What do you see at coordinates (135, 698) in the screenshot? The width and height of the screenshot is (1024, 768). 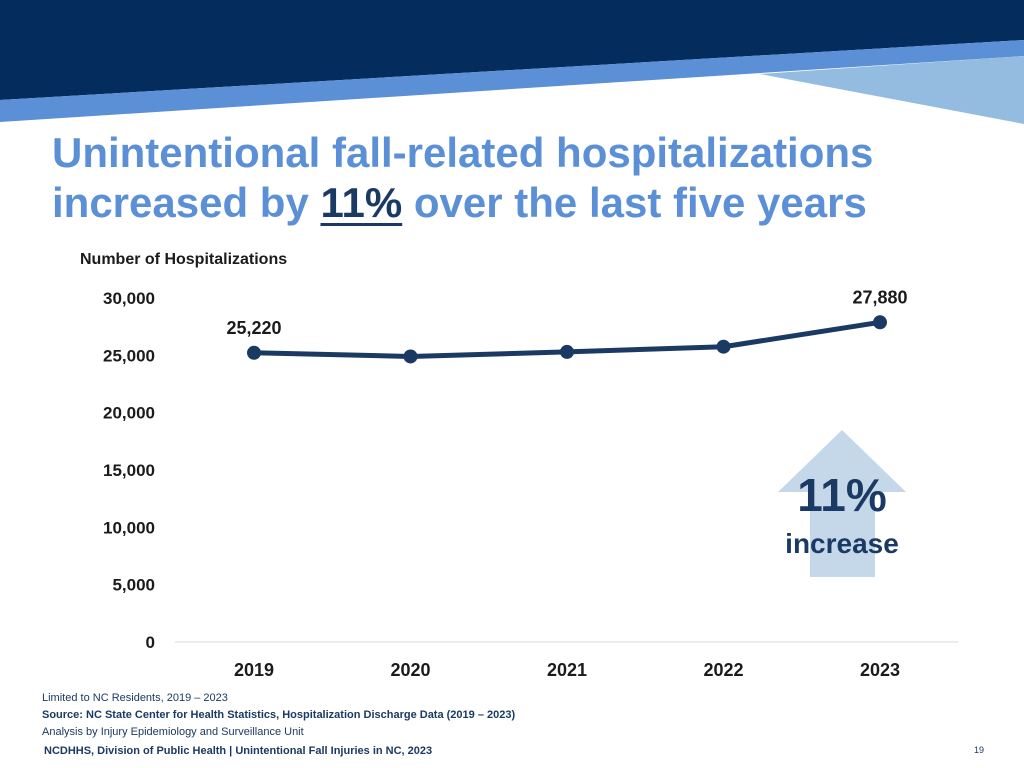 I see `footnote-residents: Limited to NC Residents, 2019 – 2023` at bounding box center [135, 698].